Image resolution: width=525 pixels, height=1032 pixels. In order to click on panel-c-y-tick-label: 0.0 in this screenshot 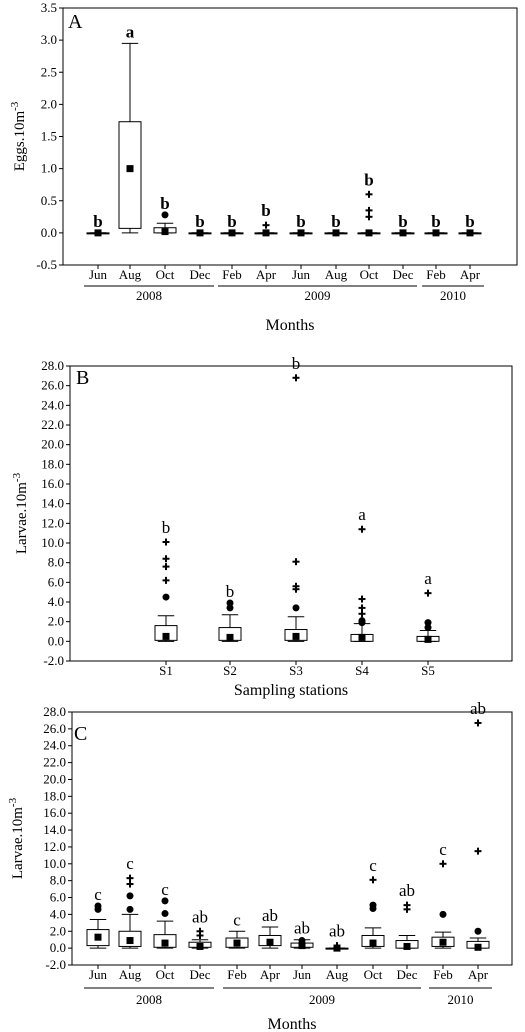, I will do `click(58, 947)`.